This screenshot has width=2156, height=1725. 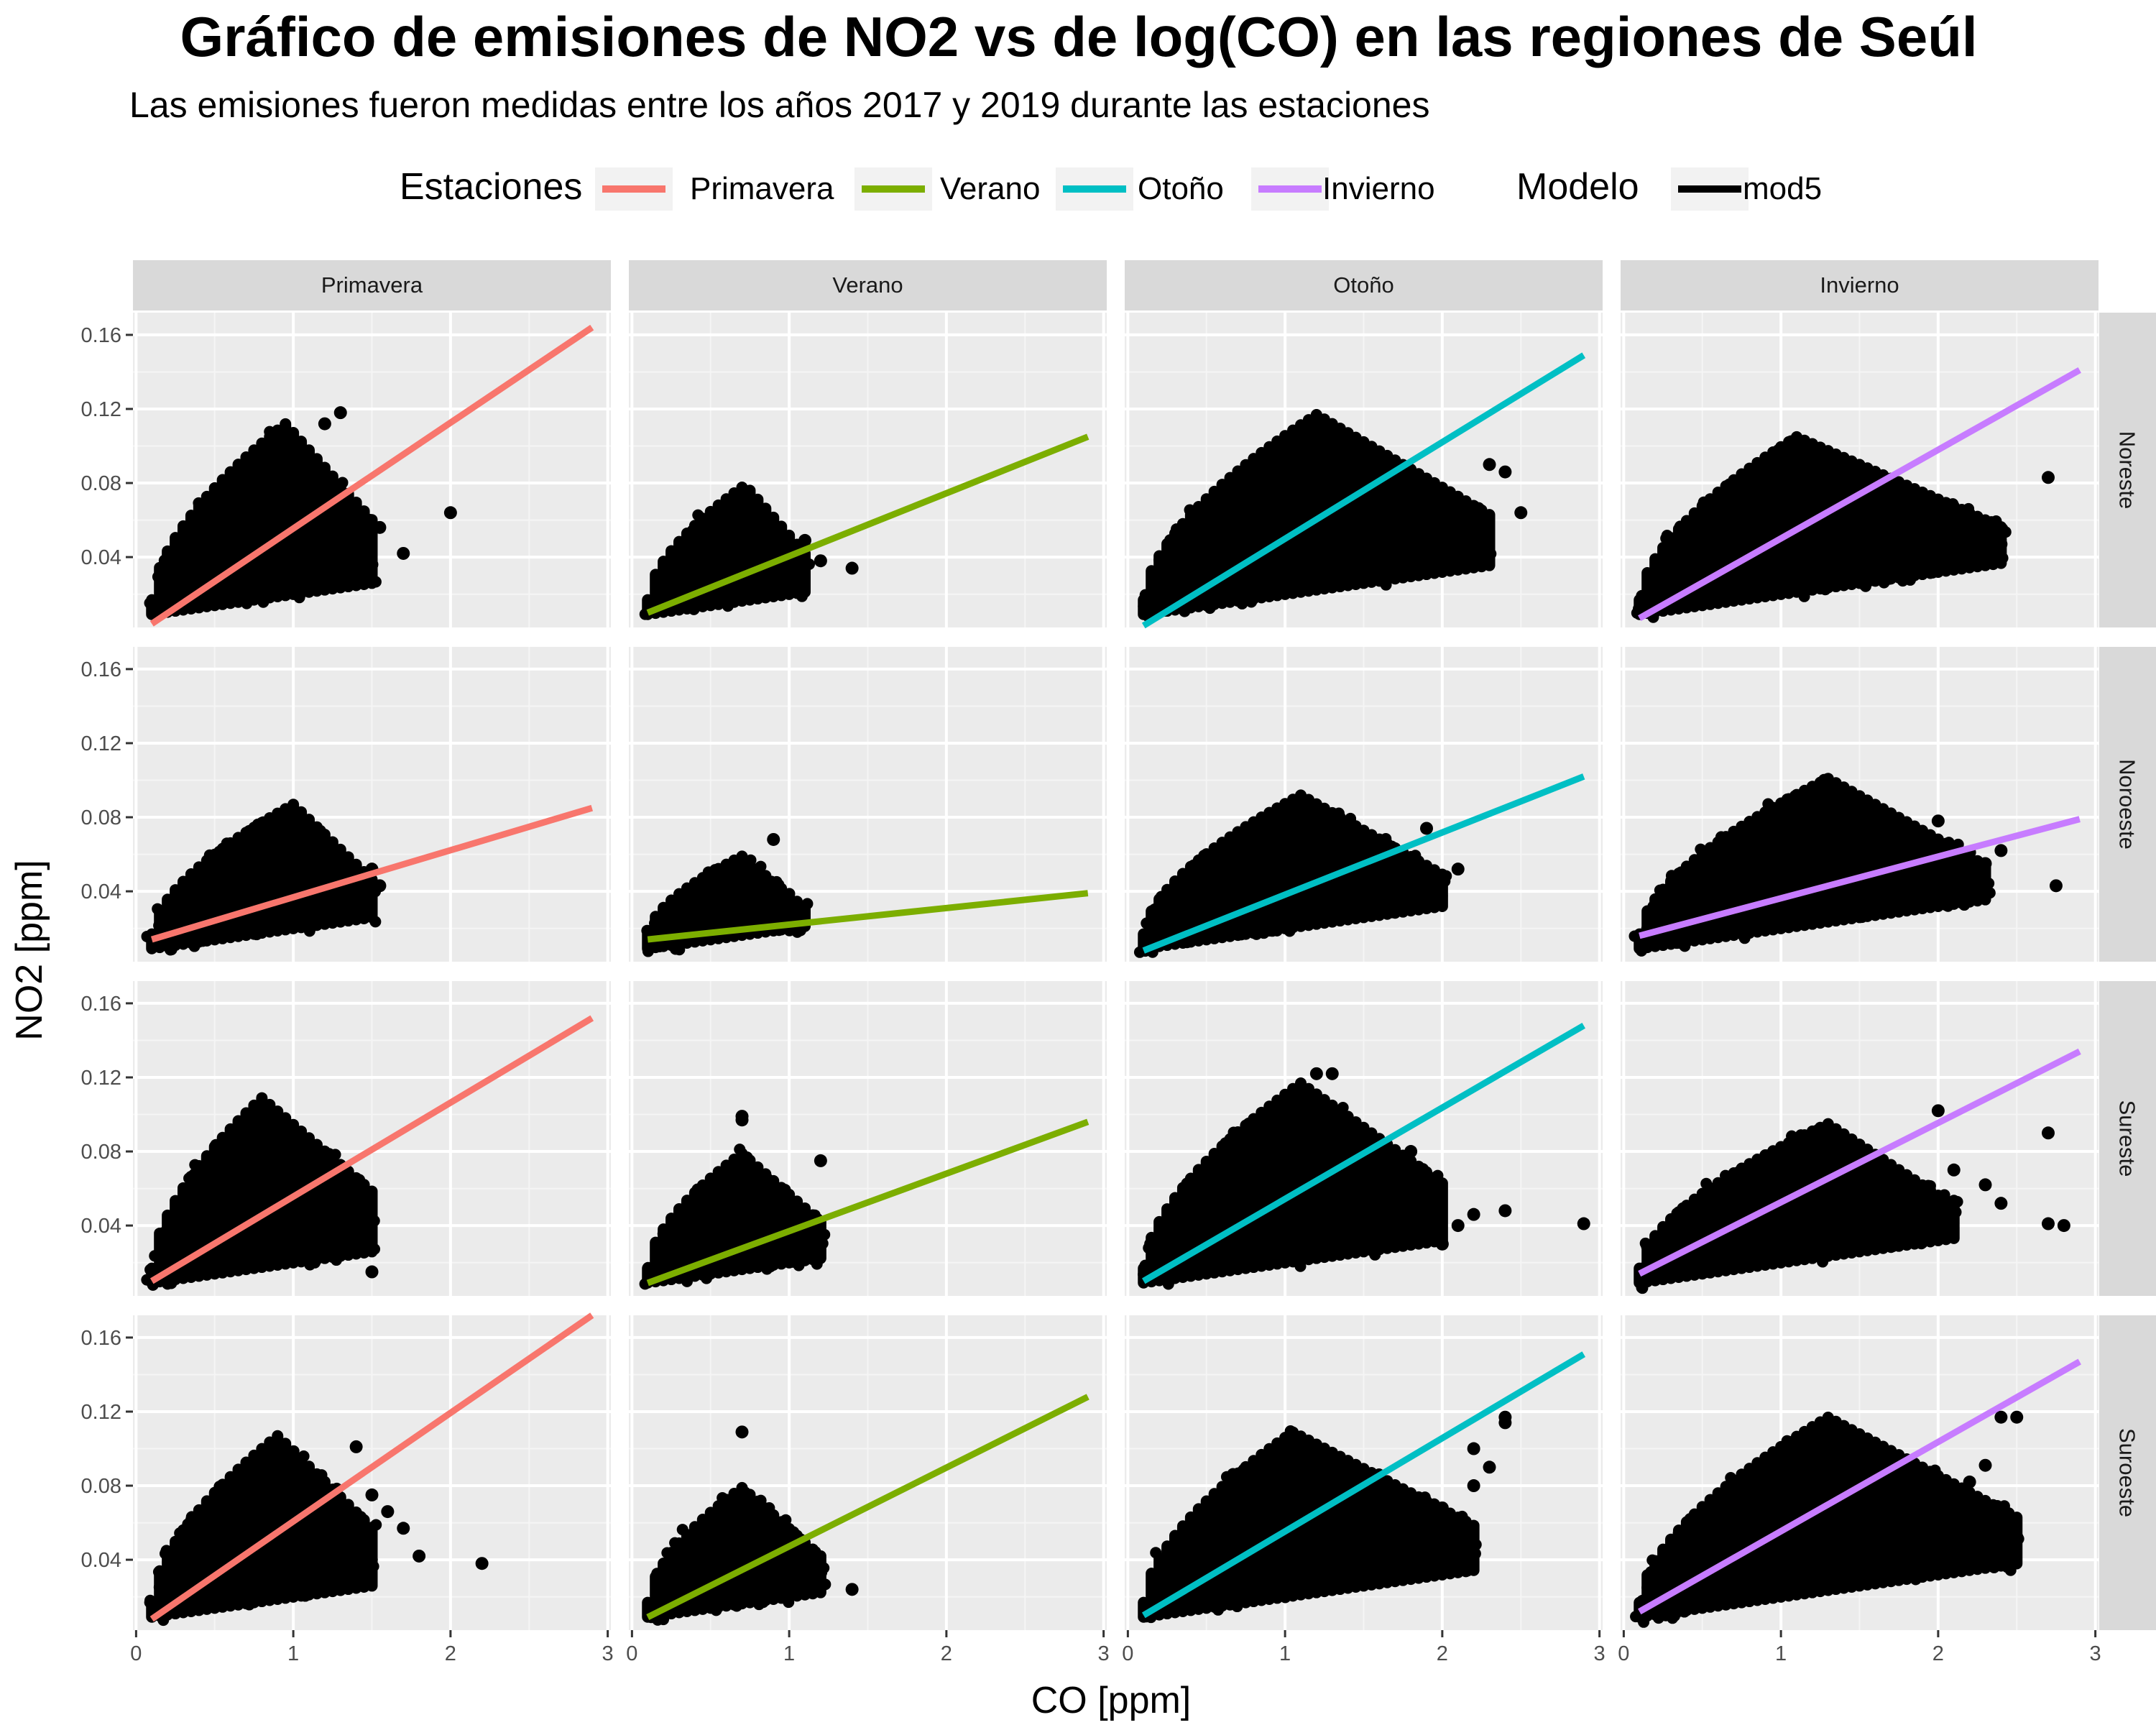 What do you see at coordinates (372, 285) in the screenshot?
I see `strip-label: Primavera` at bounding box center [372, 285].